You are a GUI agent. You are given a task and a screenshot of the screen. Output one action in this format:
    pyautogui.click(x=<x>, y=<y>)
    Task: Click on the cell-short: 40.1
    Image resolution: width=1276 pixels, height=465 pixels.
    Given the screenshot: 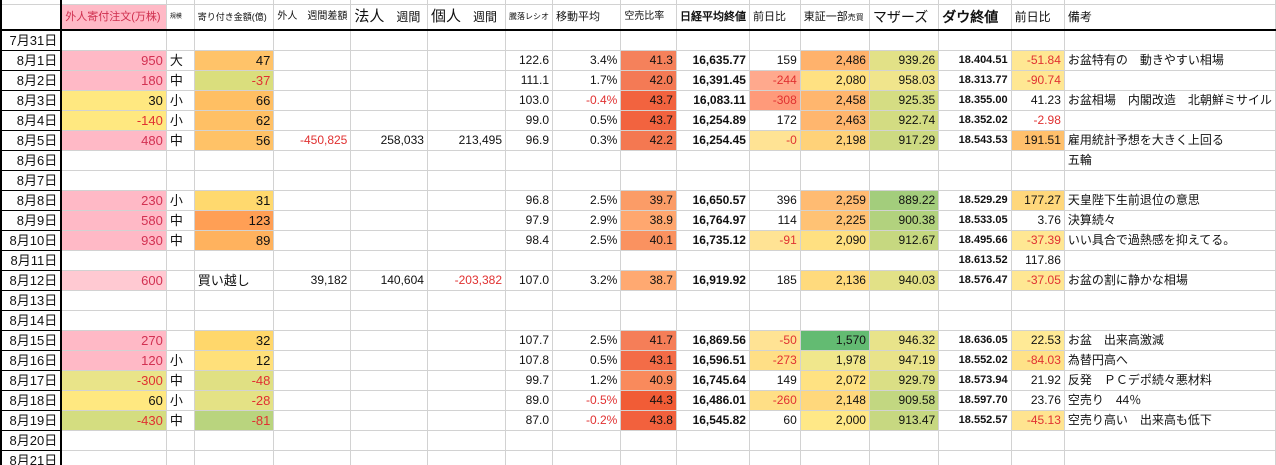 What is the action you would take?
    pyautogui.click(x=648, y=240)
    